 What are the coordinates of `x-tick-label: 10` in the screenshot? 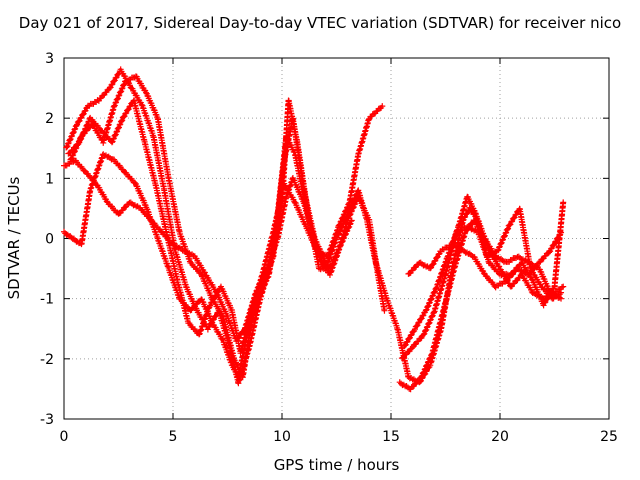 It's located at (282, 437).